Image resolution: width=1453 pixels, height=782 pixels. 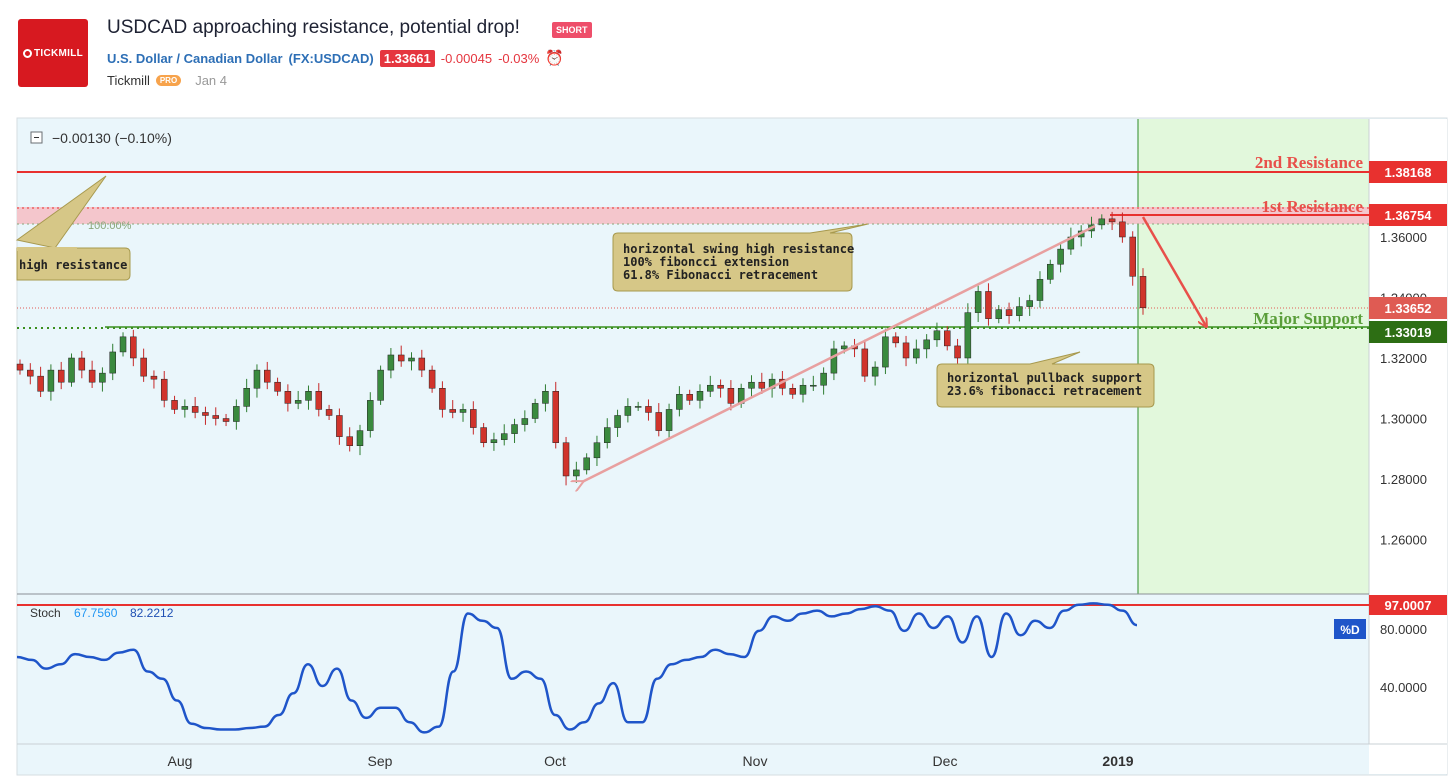 I want to click on second-resistance-tag-text: 1.38168, so click(x=1408, y=172).